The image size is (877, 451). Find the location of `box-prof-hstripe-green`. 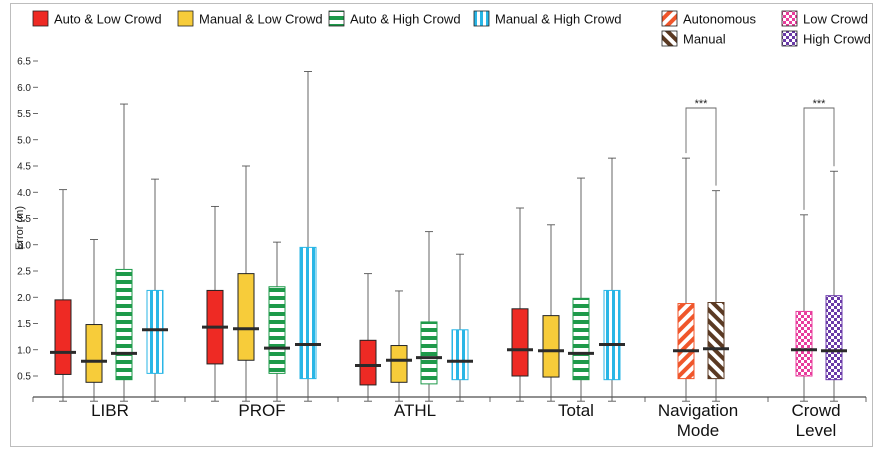

box-prof-hstripe-green is located at coordinates (277, 321).